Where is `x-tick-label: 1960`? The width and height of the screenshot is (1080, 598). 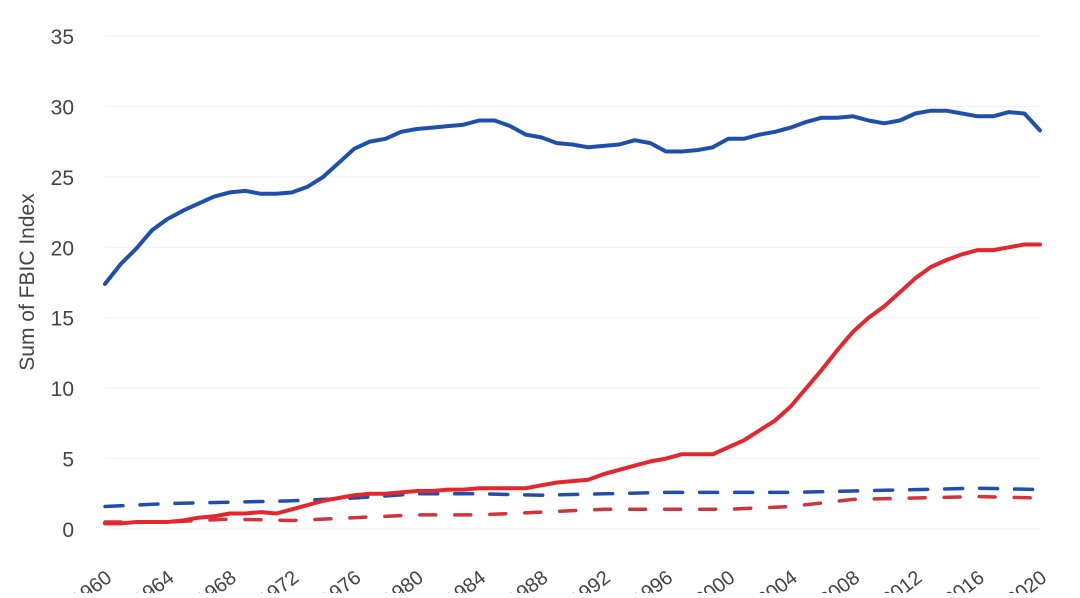
x-tick-label: 1960 is located at coordinates (91, 580).